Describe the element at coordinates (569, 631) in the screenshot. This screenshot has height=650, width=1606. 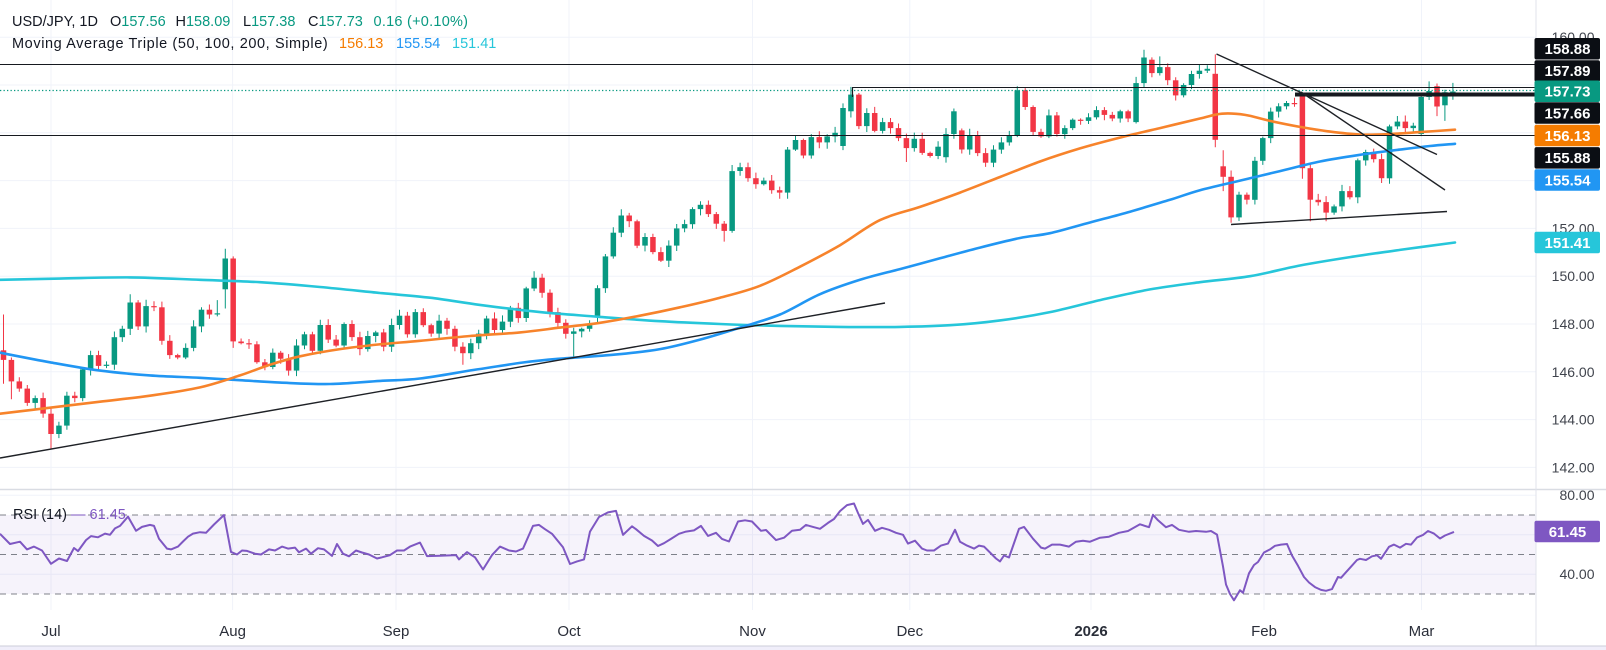
I see `svg-text: Oct` at that location.